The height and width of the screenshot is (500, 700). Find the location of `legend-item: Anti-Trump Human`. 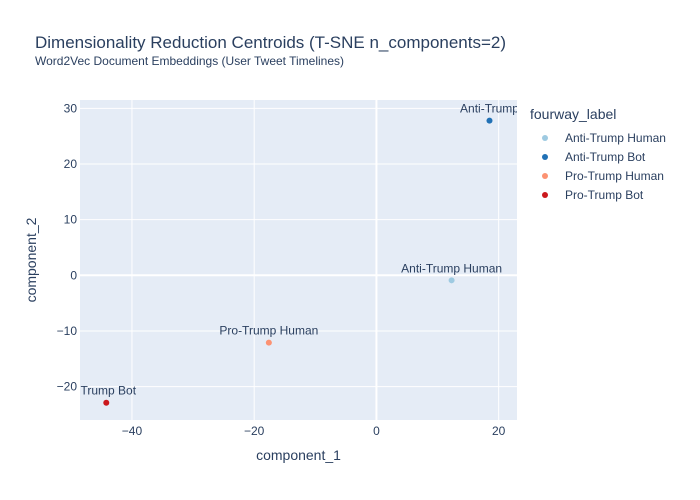

legend-item: Anti-Trump Human is located at coordinates (598, 137).